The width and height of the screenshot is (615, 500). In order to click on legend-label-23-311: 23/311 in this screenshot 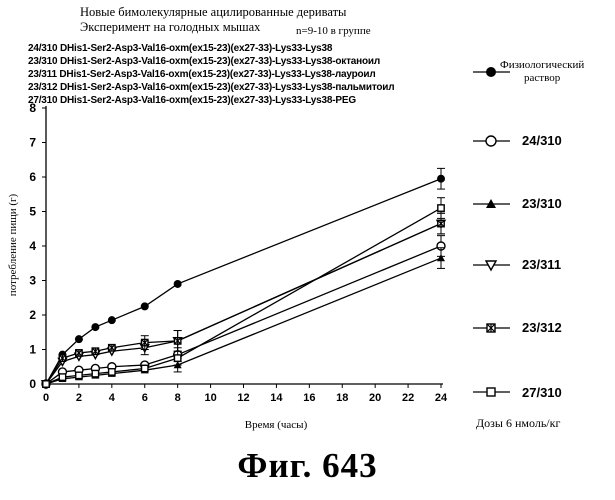, I will do `click(541, 264)`.